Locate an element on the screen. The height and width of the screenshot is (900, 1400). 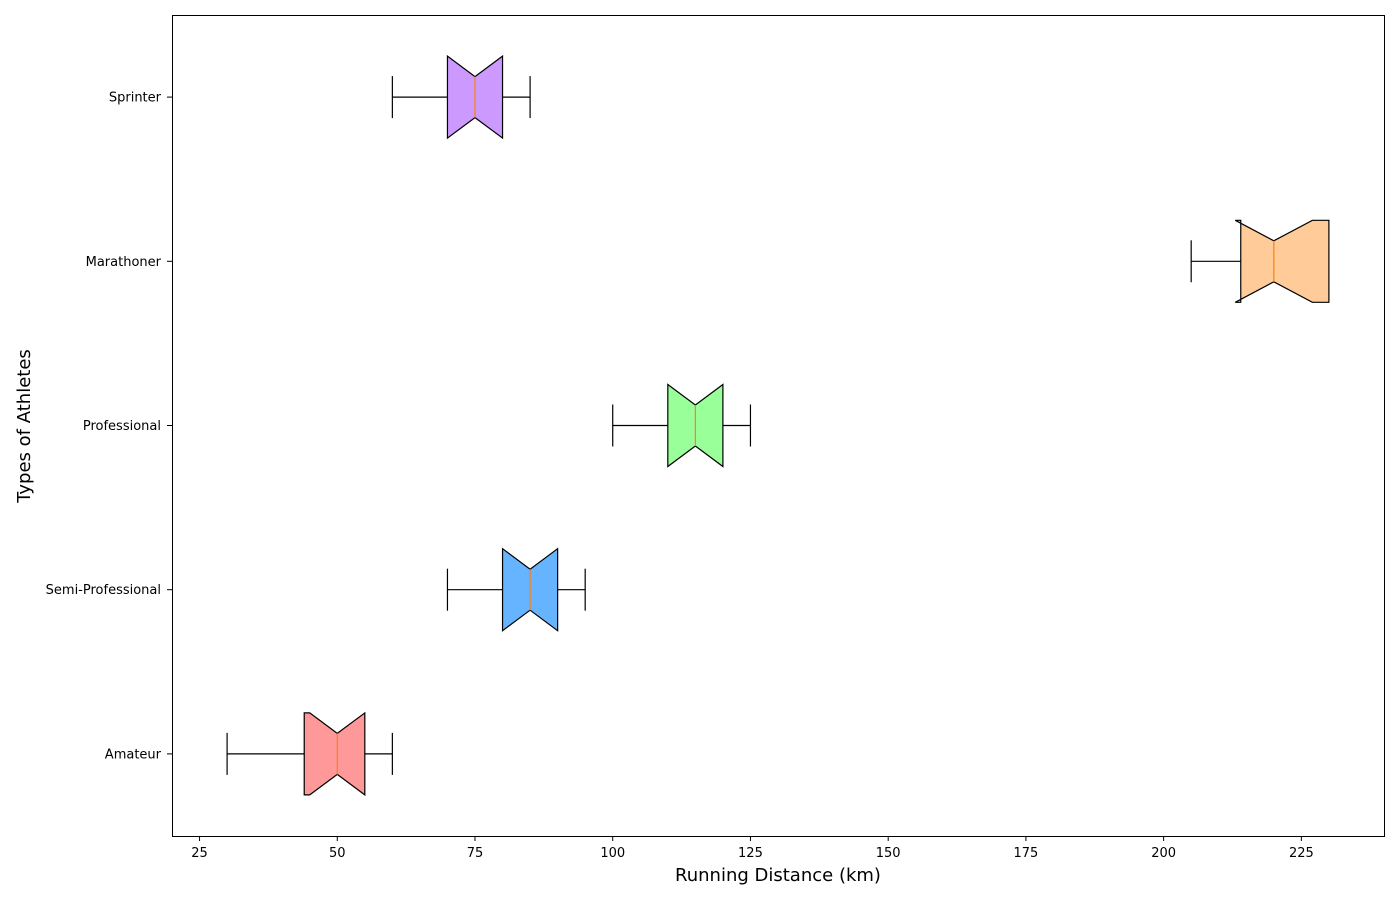
box-marathoner is located at coordinates (1260, 261).